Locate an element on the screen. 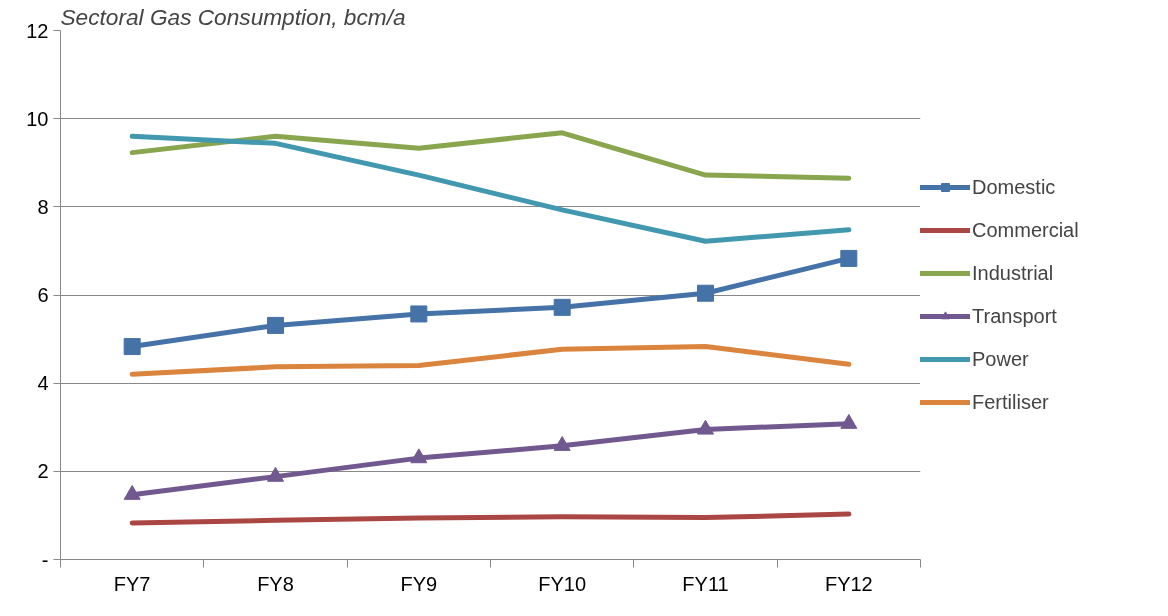 This screenshot has height=616, width=1168. x-tick-label: FY12 is located at coordinates (848, 583).